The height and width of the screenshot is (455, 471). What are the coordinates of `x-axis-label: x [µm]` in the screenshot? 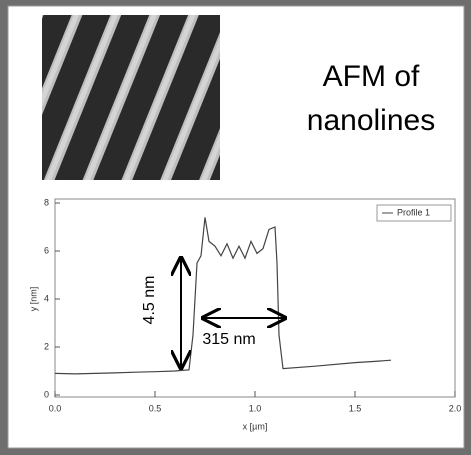 It's located at (255, 426).